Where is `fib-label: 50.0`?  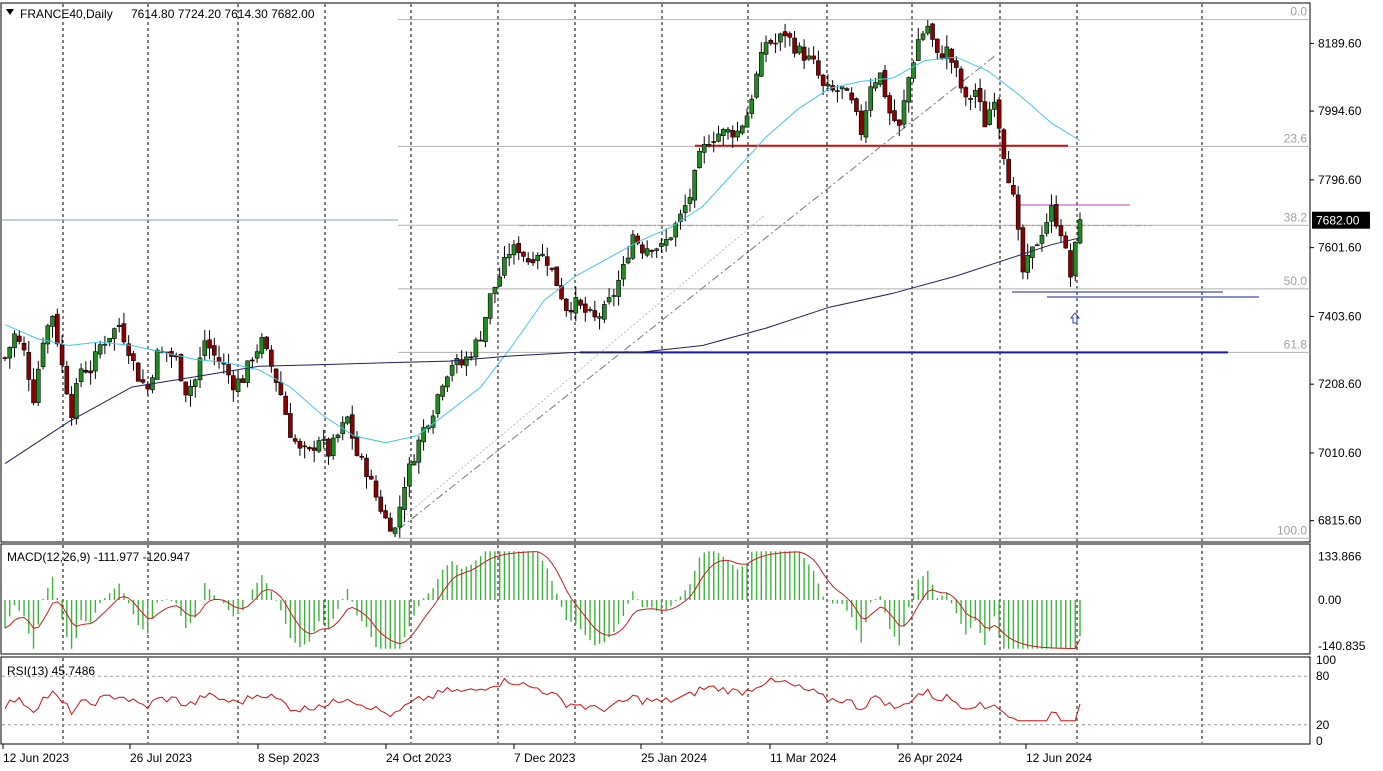
fib-label: 50.0 is located at coordinates (1296, 281).